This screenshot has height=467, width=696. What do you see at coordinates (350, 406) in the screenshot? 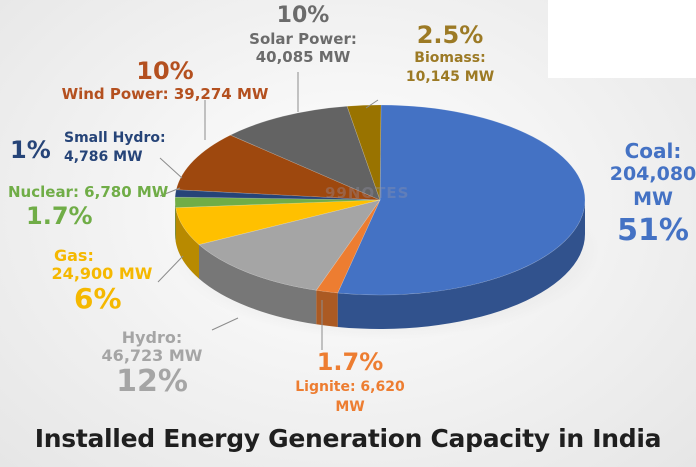
I see `lignite-value: MW` at bounding box center [350, 406].